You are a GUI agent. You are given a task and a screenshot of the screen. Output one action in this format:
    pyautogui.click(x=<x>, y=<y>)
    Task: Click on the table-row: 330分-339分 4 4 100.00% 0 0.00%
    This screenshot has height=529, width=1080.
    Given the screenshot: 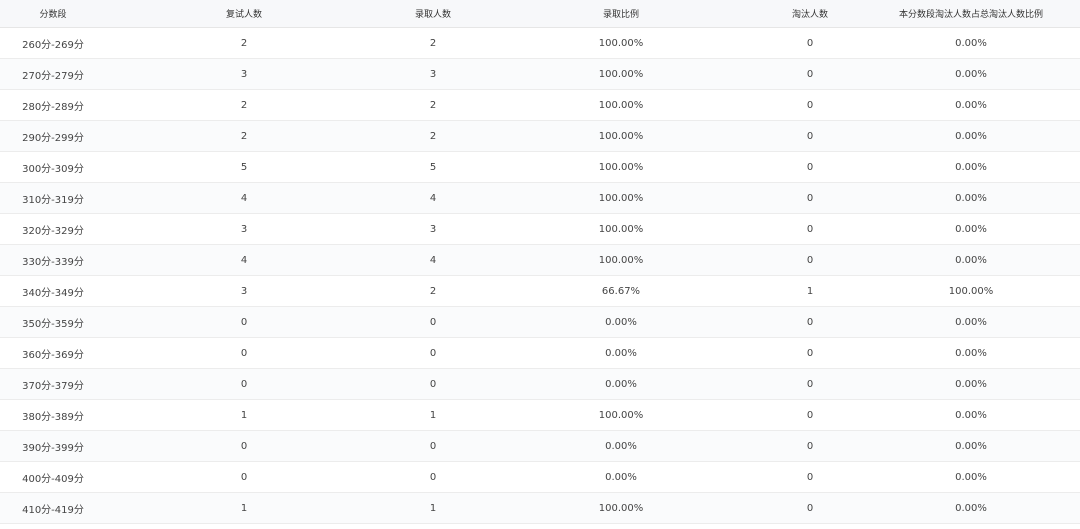 What is the action you would take?
    pyautogui.click(x=540, y=260)
    